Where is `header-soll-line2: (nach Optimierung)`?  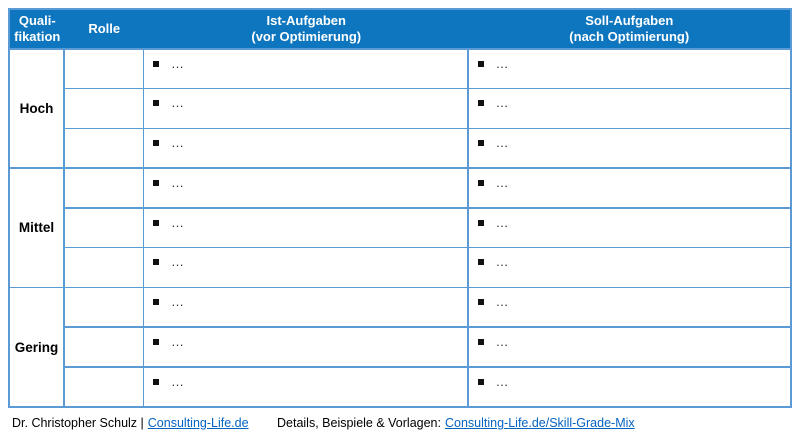 header-soll-line2: (nach Optimierung) is located at coordinates (629, 36).